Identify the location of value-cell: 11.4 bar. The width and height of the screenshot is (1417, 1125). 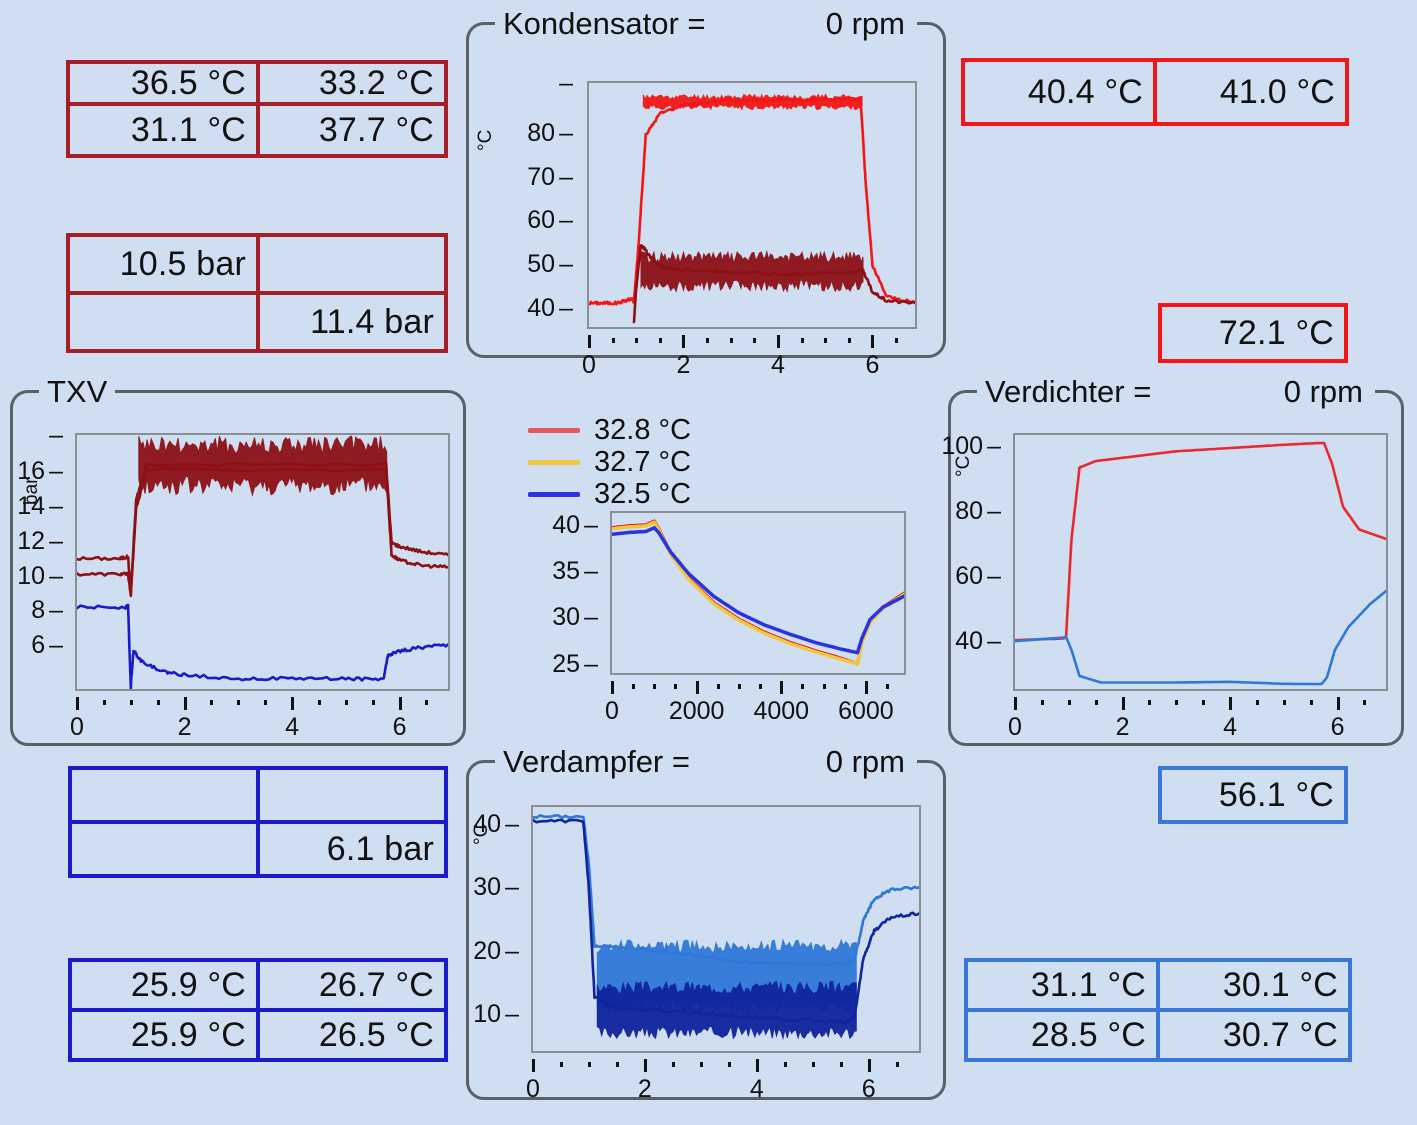
(352, 322).